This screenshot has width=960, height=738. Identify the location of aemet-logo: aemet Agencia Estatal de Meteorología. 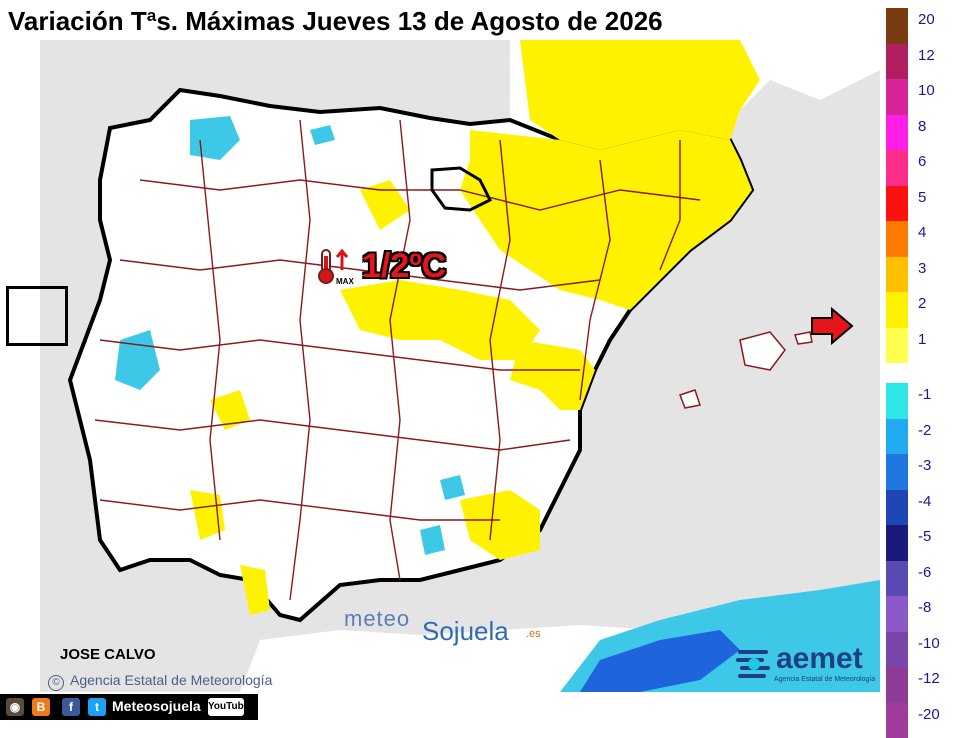
(806, 665).